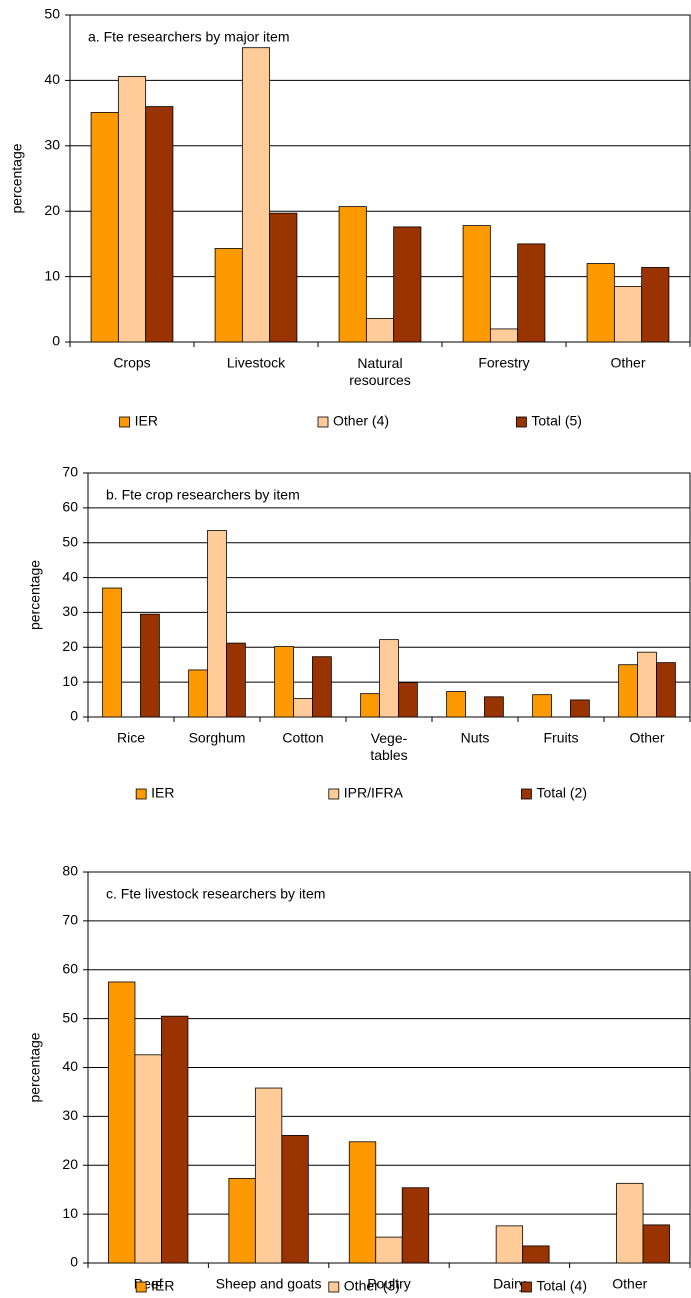 This screenshot has height=1298, width=691. I want to click on y-tick-label: 80, so click(70, 871).